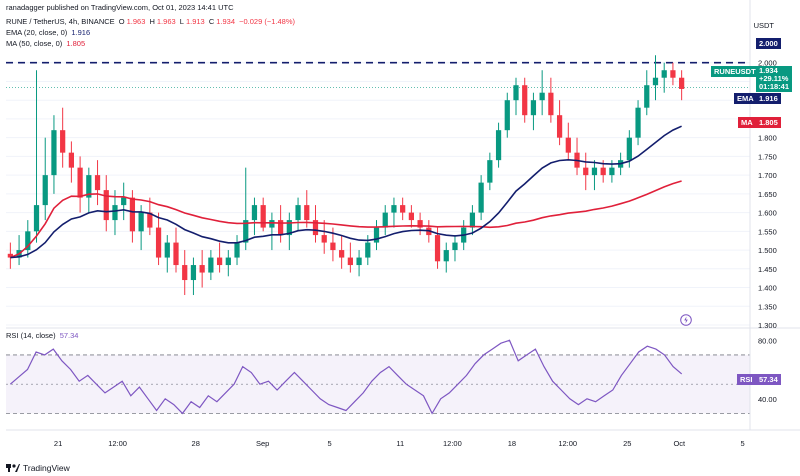 The width and height of the screenshot is (800, 476). What do you see at coordinates (76, 43) in the screenshot?
I see `ma-legend-value: 1.805` at bounding box center [76, 43].